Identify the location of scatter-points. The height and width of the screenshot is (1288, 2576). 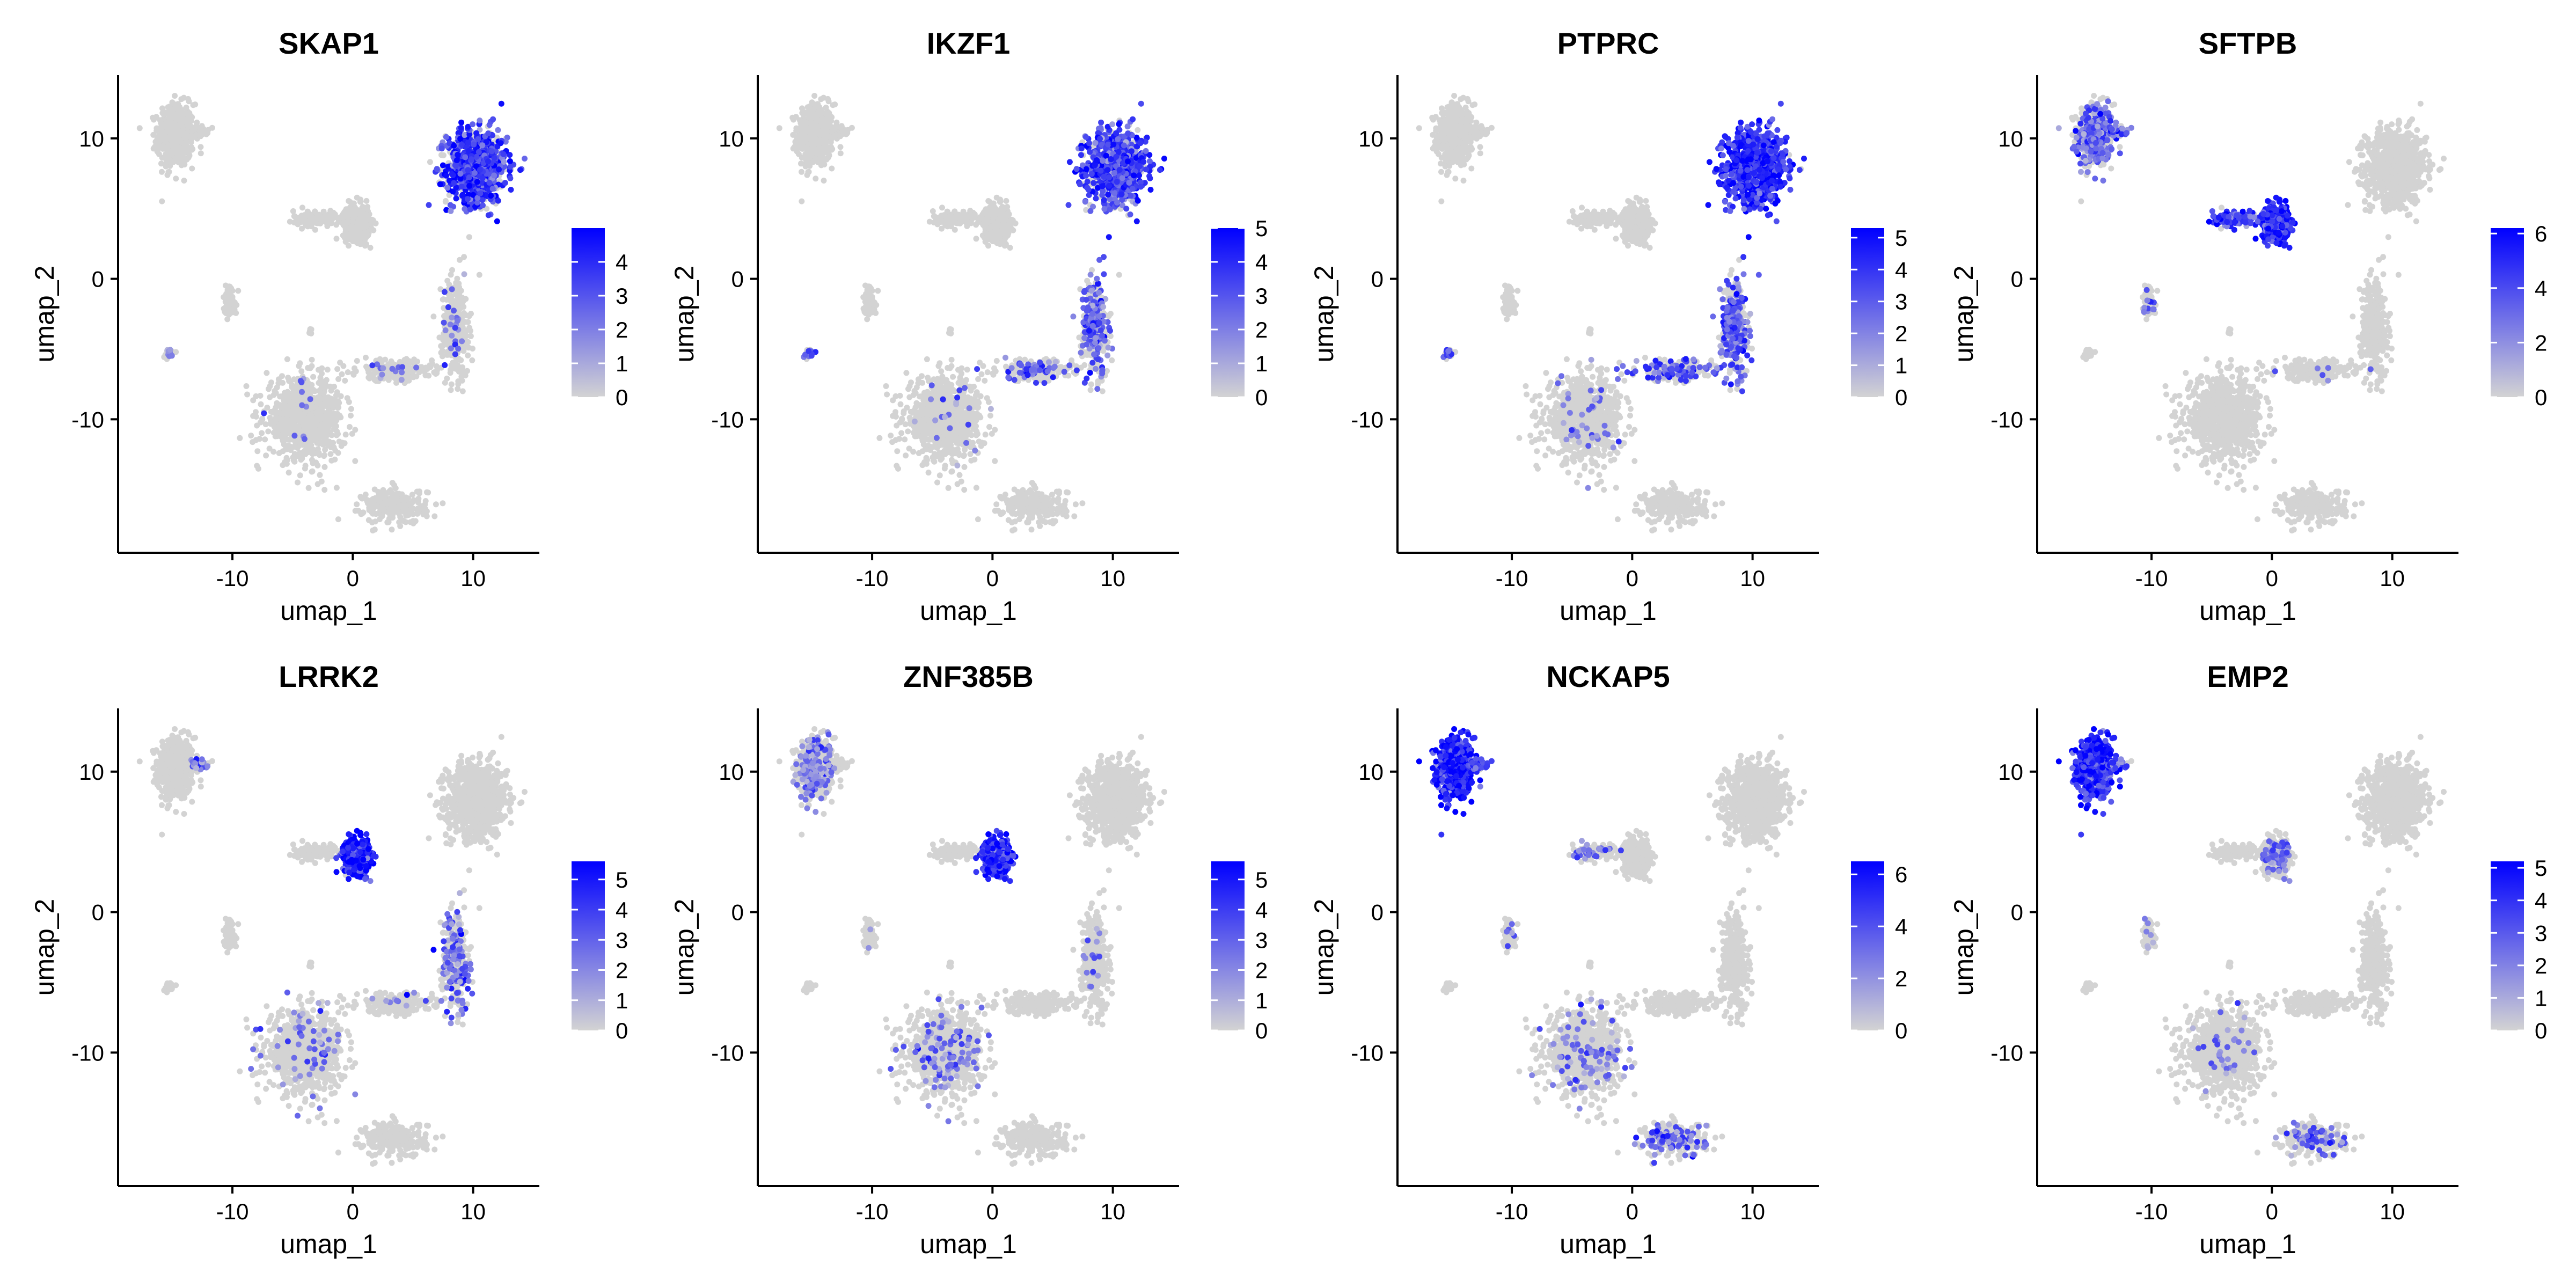
(332, 313).